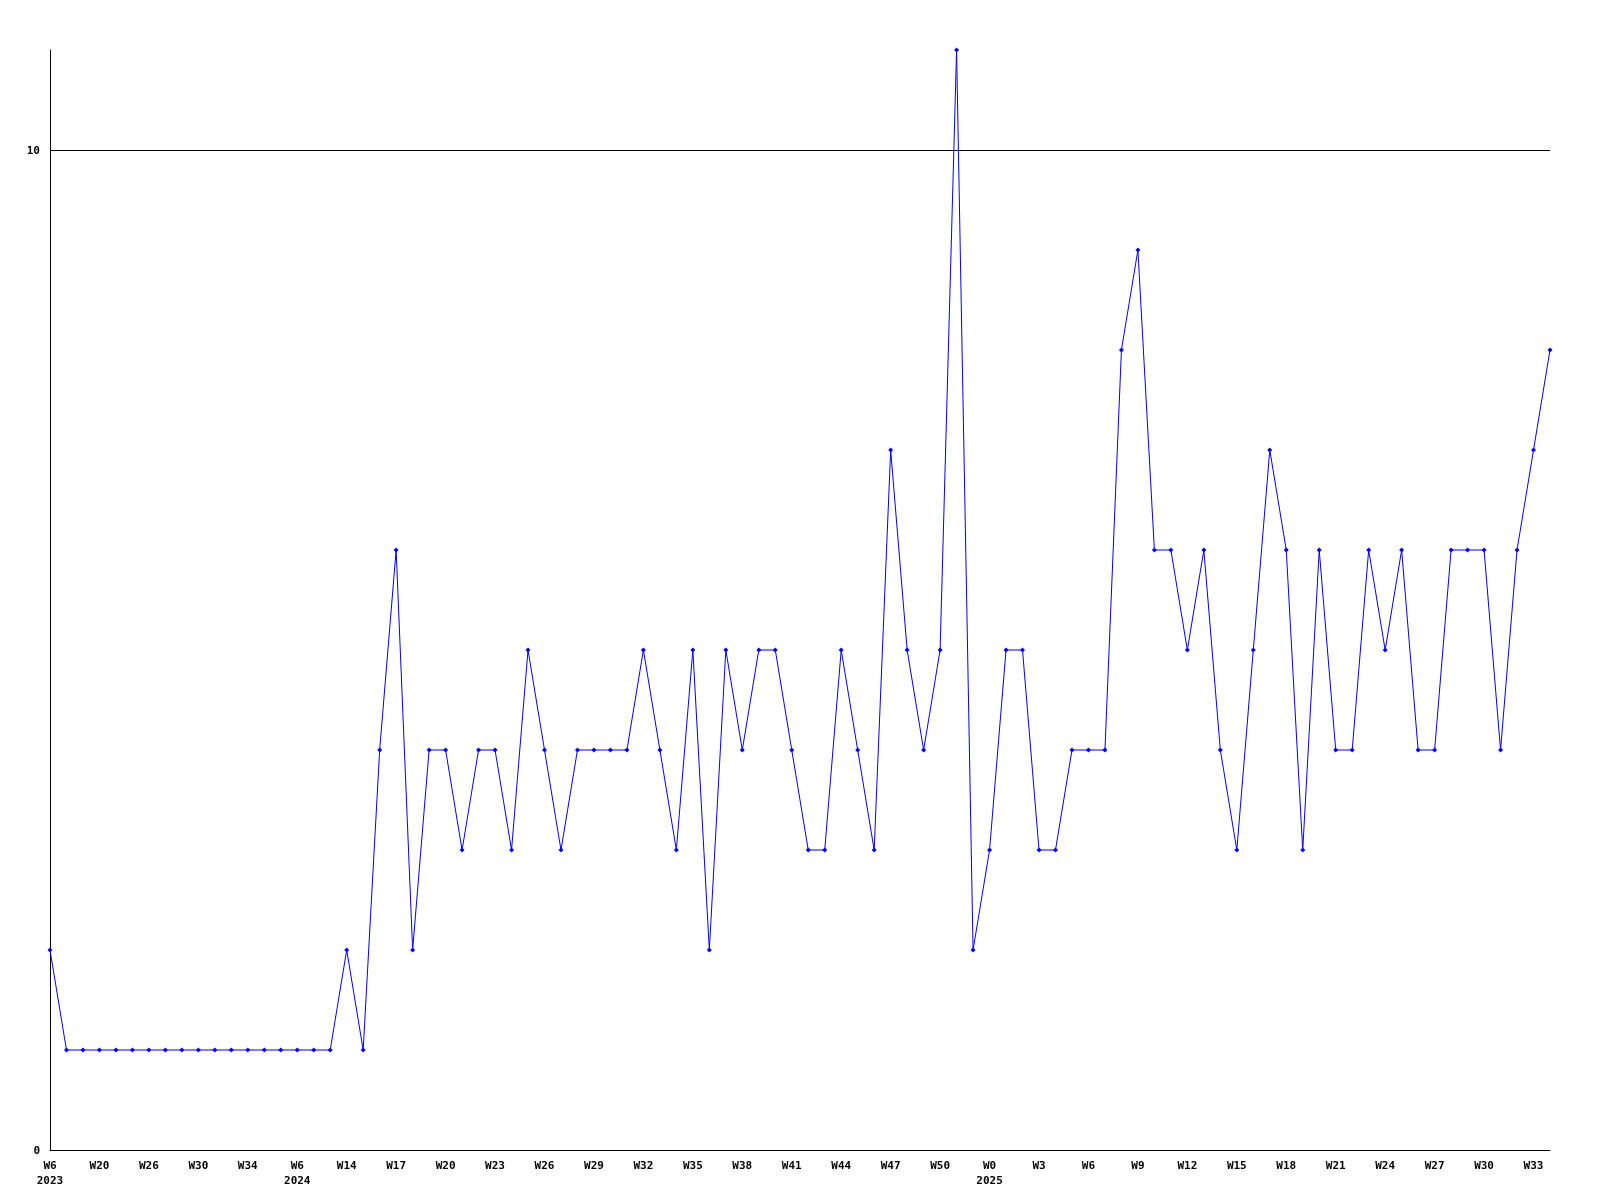 The width and height of the screenshot is (1600, 1200). Describe the element at coordinates (36, 1150) in the screenshot. I see `y-tick-label: 0` at that location.